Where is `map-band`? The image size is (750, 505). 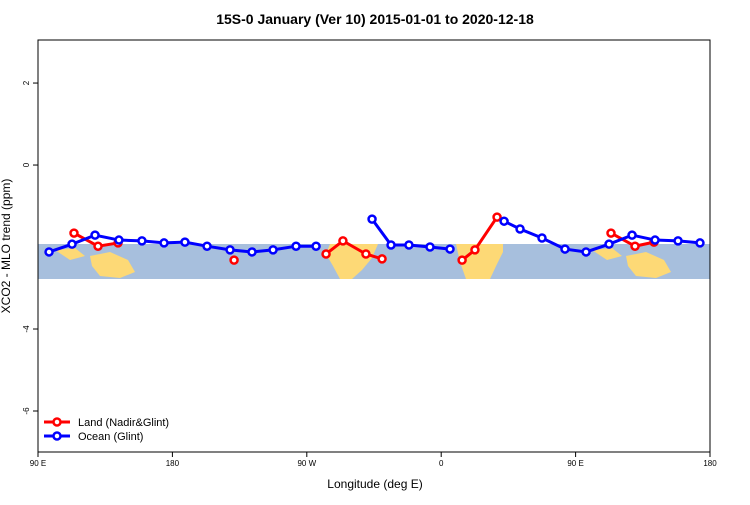
map-band is located at coordinates (374, 261).